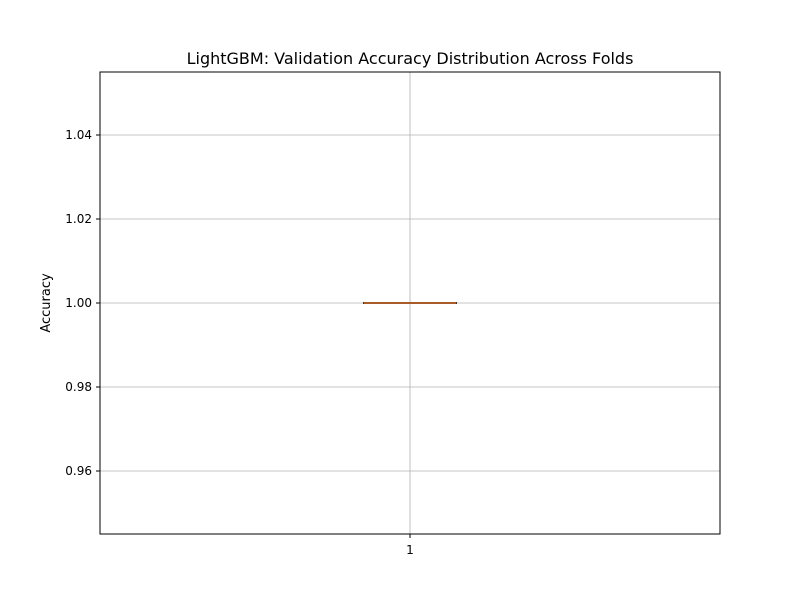 This screenshot has width=800, height=600. I want to click on y-tick-label: 1.00, so click(78, 303).